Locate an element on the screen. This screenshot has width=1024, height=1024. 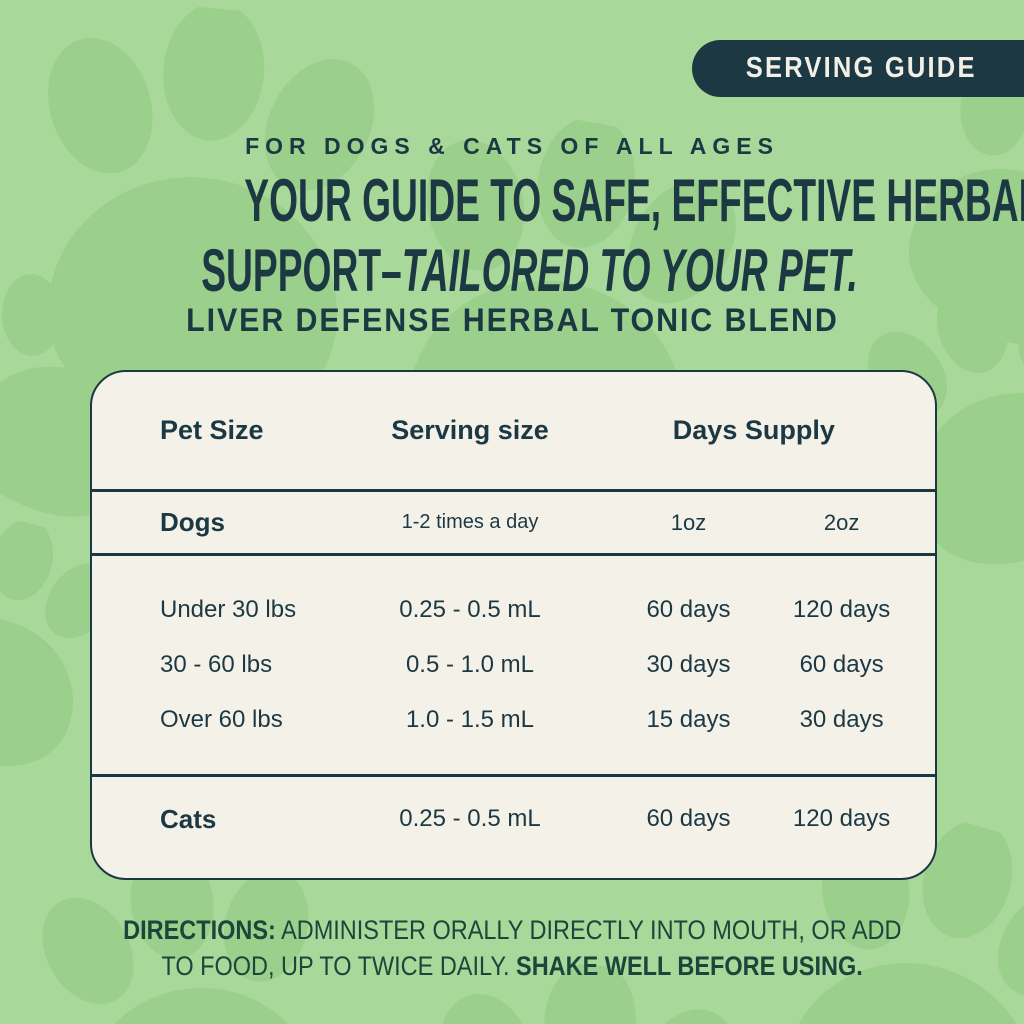
supply-2oz-cell: 60 days is located at coordinates (841, 664).